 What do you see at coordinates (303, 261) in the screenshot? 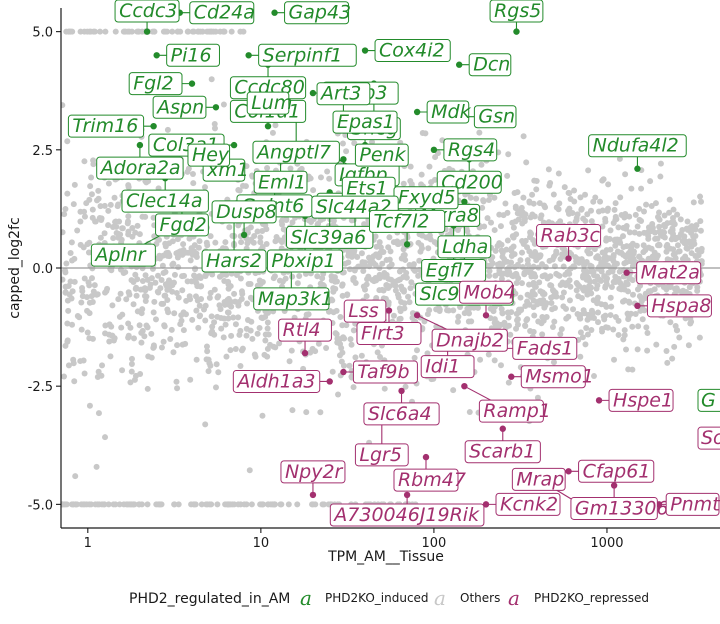
I see `gene-label-text: Pbxip1` at bounding box center [303, 261].